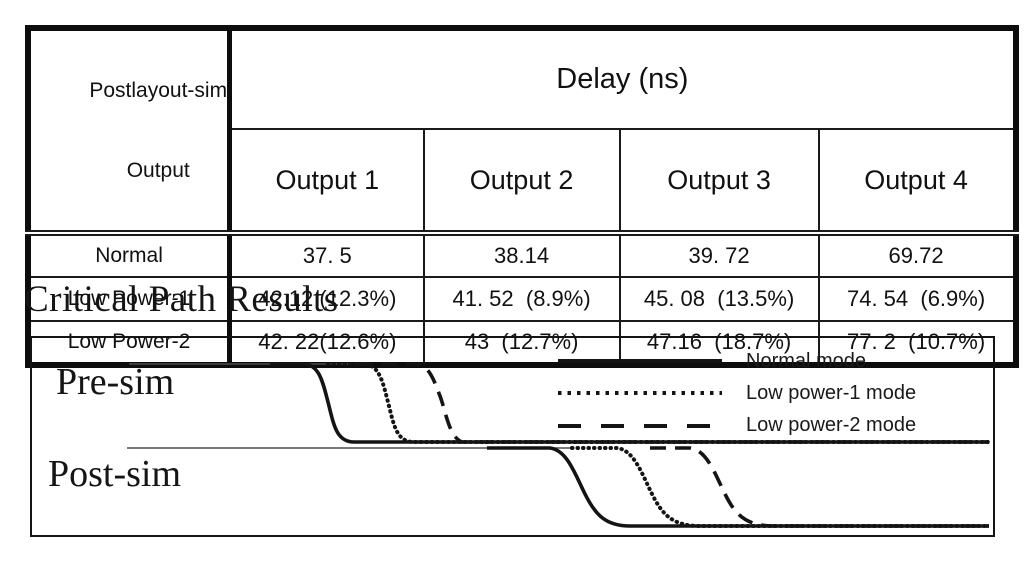 The width and height of the screenshot is (1024, 561). I want to click on delay-value: 77. 2 (10.7%), so click(917, 343).